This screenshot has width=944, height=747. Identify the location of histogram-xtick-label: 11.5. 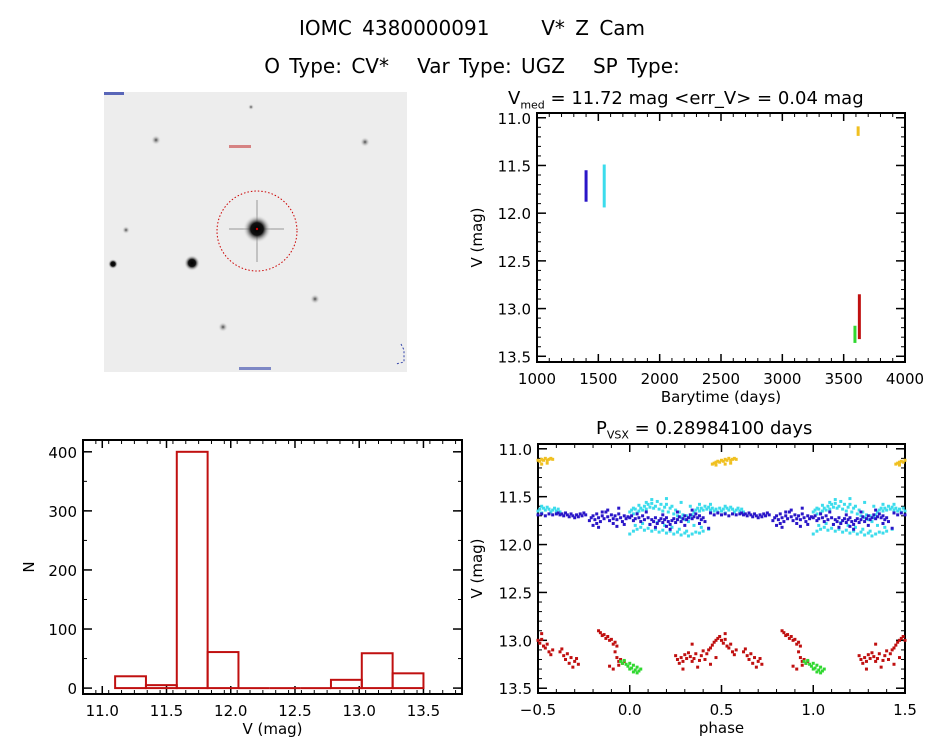
(166, 711).